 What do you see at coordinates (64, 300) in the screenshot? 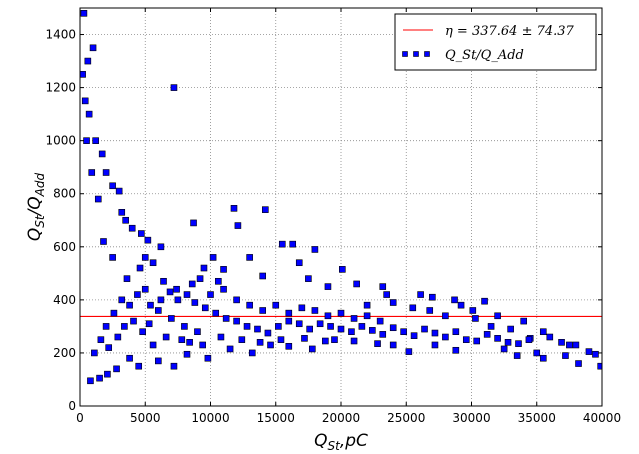
I see `y-tick-label-2: 400` at bounding box center [64, 300].